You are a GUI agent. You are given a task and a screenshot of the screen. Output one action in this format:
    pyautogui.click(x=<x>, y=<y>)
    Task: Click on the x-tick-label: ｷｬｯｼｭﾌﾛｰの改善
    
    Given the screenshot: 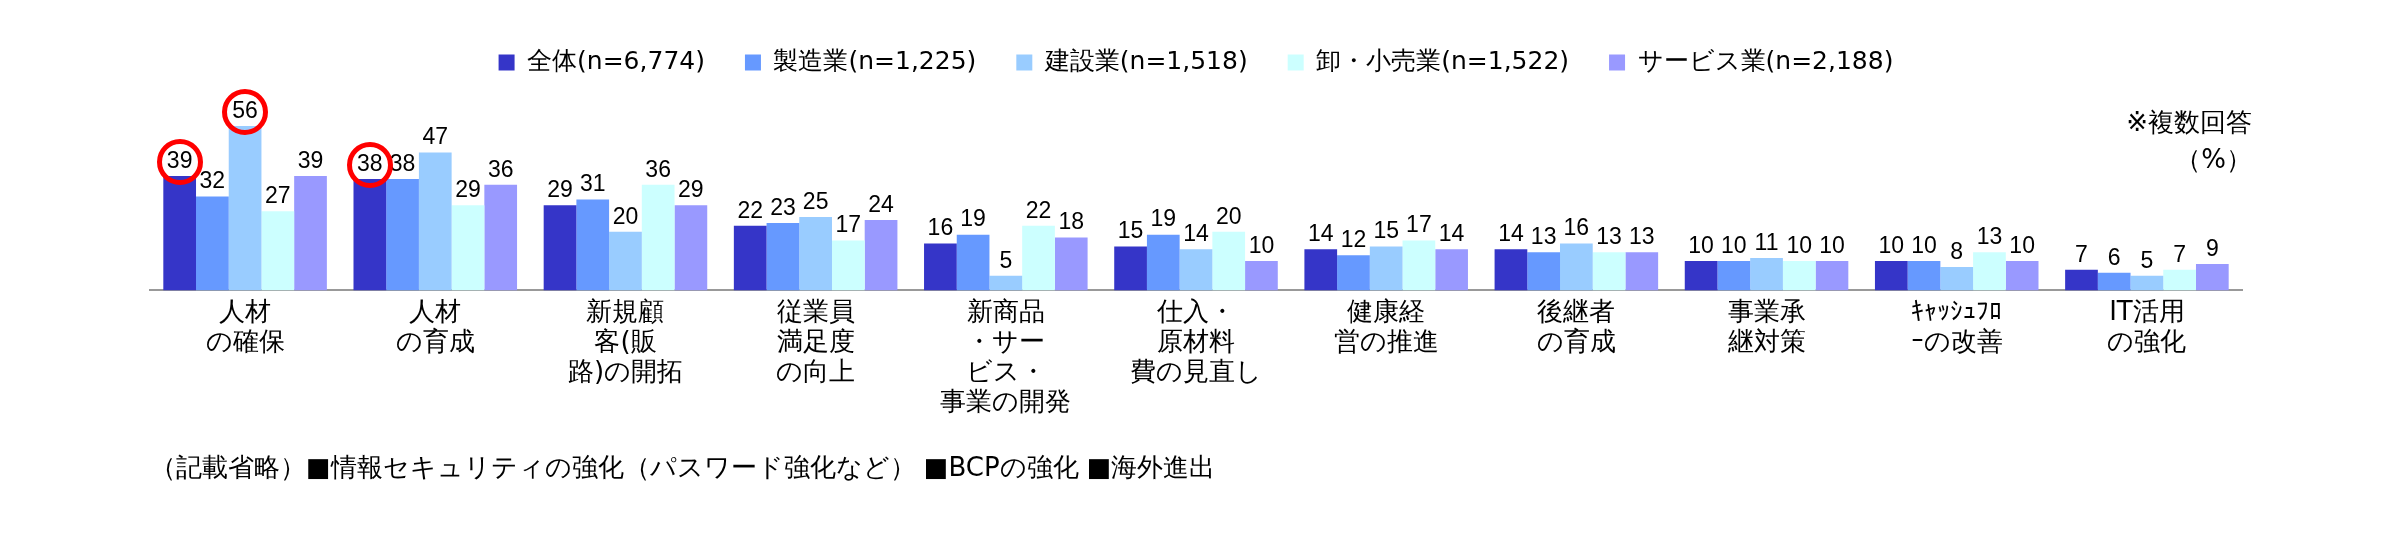 What is the action you would take?
    pyautogui.click(x=1956, y=326)
    